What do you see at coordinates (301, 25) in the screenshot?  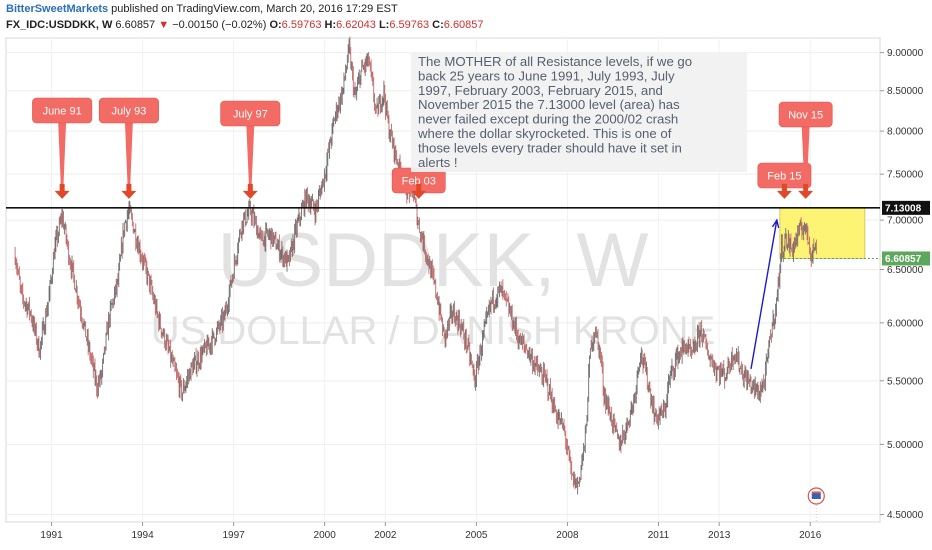 I see `open-value: 6.59763` at bounding box center [301, 25].